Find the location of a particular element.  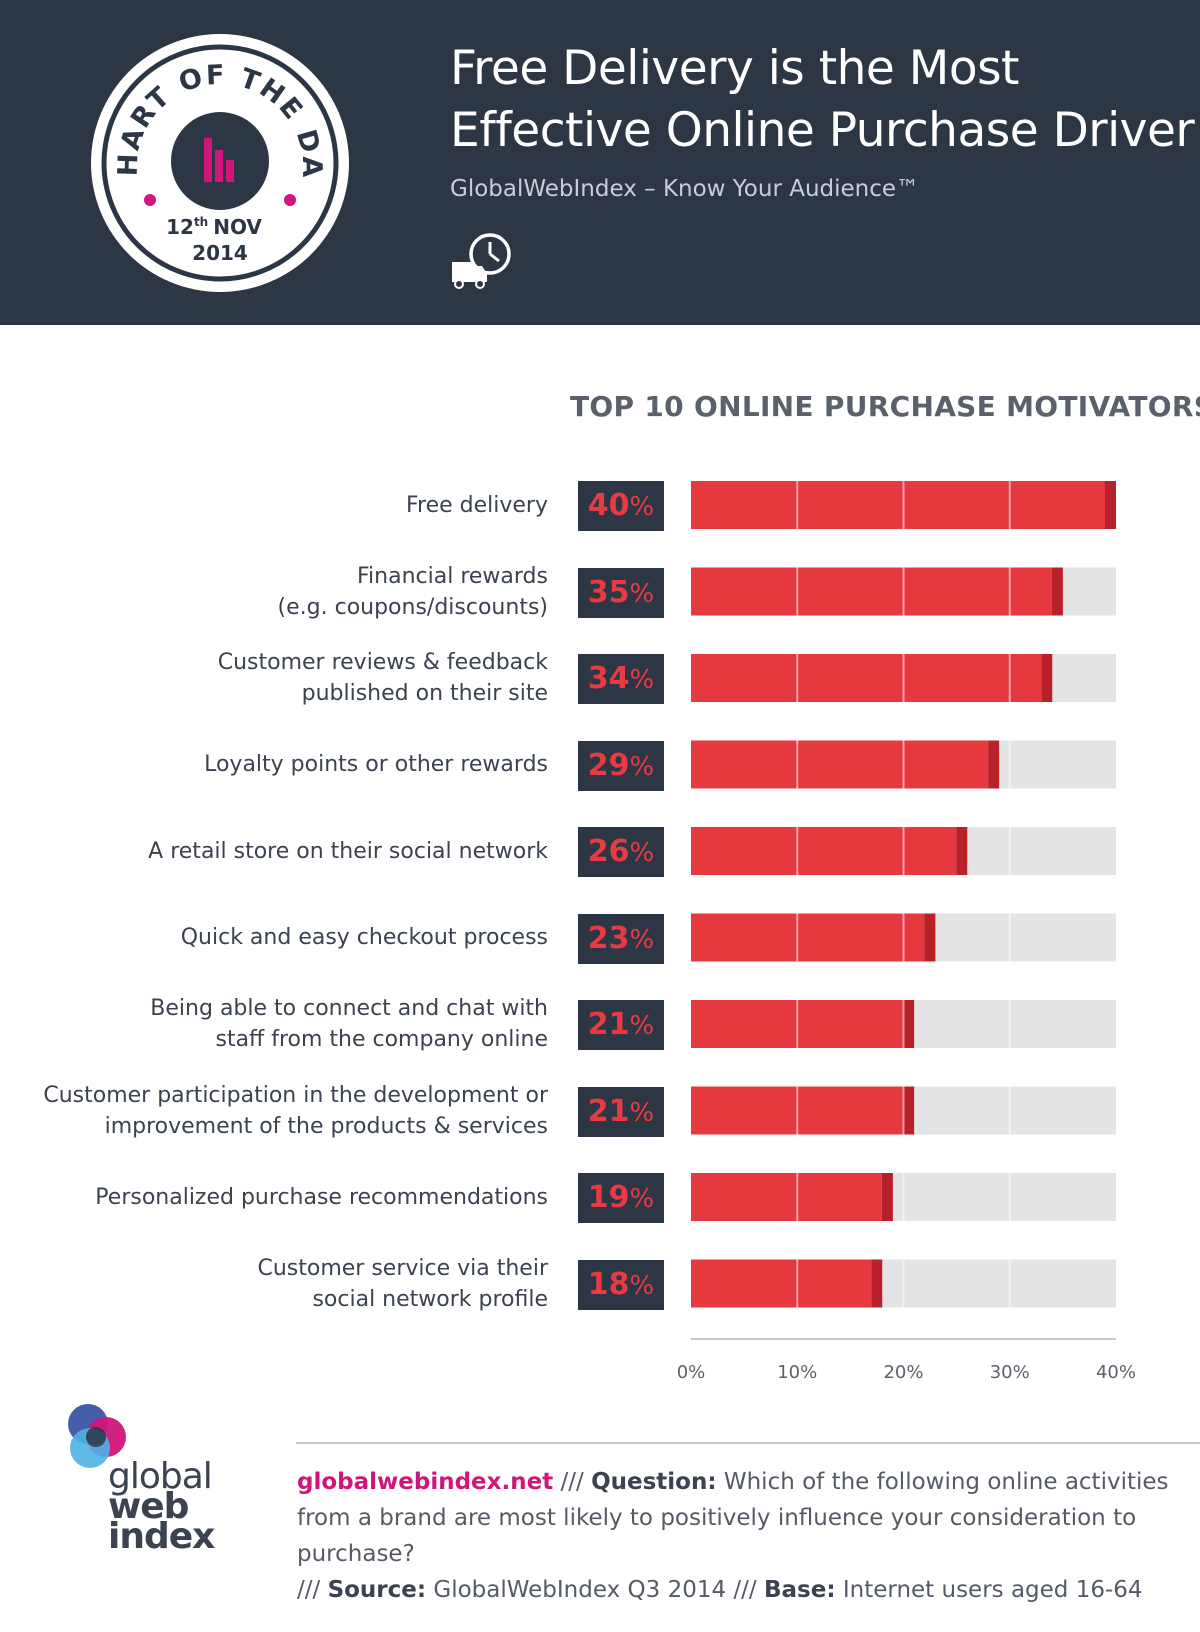

category-label-line: Free delivery is located at coordinates (476, 505).